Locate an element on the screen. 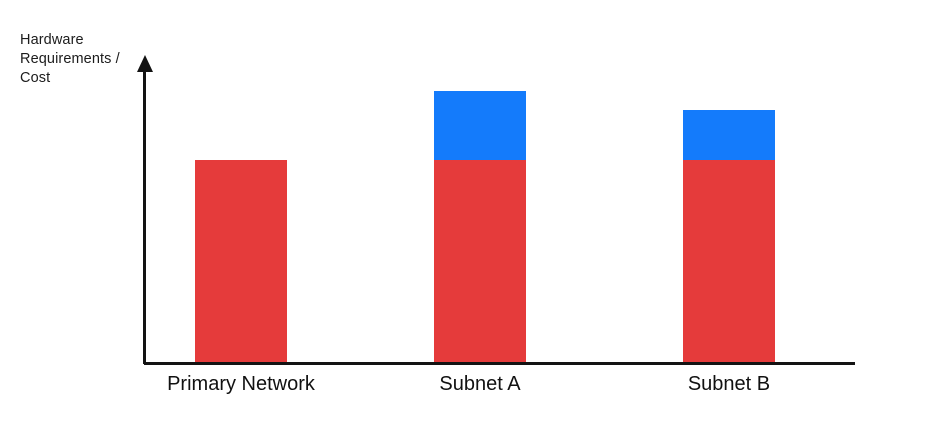 Image resolution: width=933 pixels, height=437 pixels. x-label-primary-network: Primary Network is located at coordinates (241, 384).